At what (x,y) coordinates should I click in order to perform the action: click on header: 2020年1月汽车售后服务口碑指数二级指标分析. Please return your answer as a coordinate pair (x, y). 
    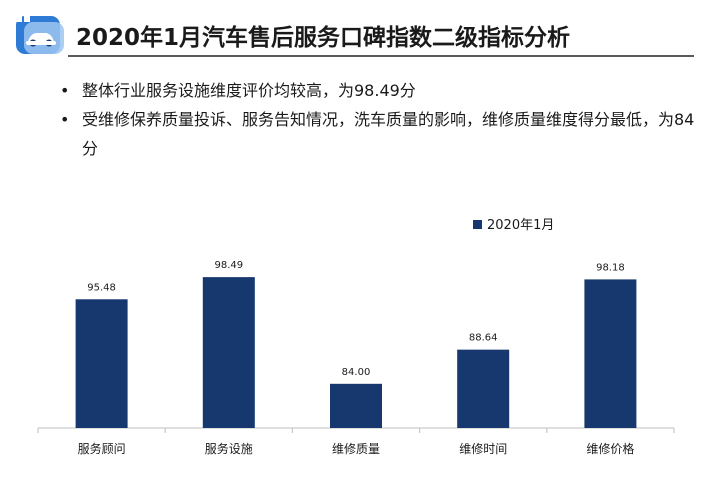
    Looking at the image, I should click on (356, 33).